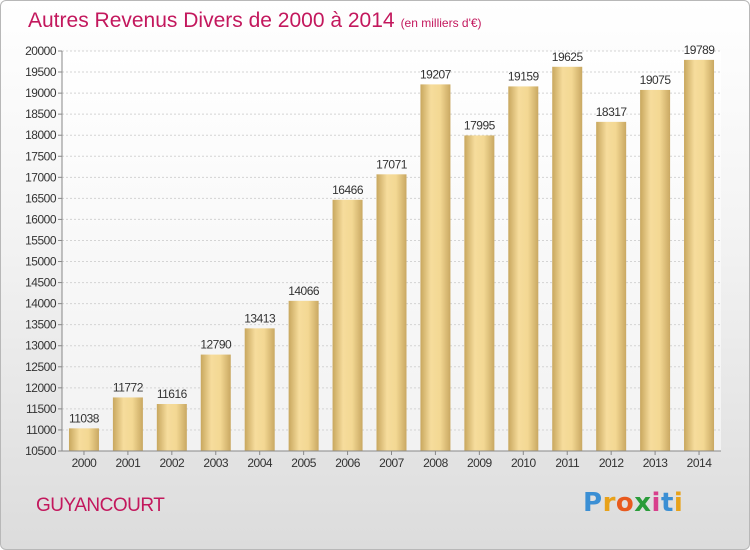 The height and width of the screenshot is (550, 750). Describe the element at coordinates (41, 156) in the screenshot. I see `y-tick-label: 17500` at that location.